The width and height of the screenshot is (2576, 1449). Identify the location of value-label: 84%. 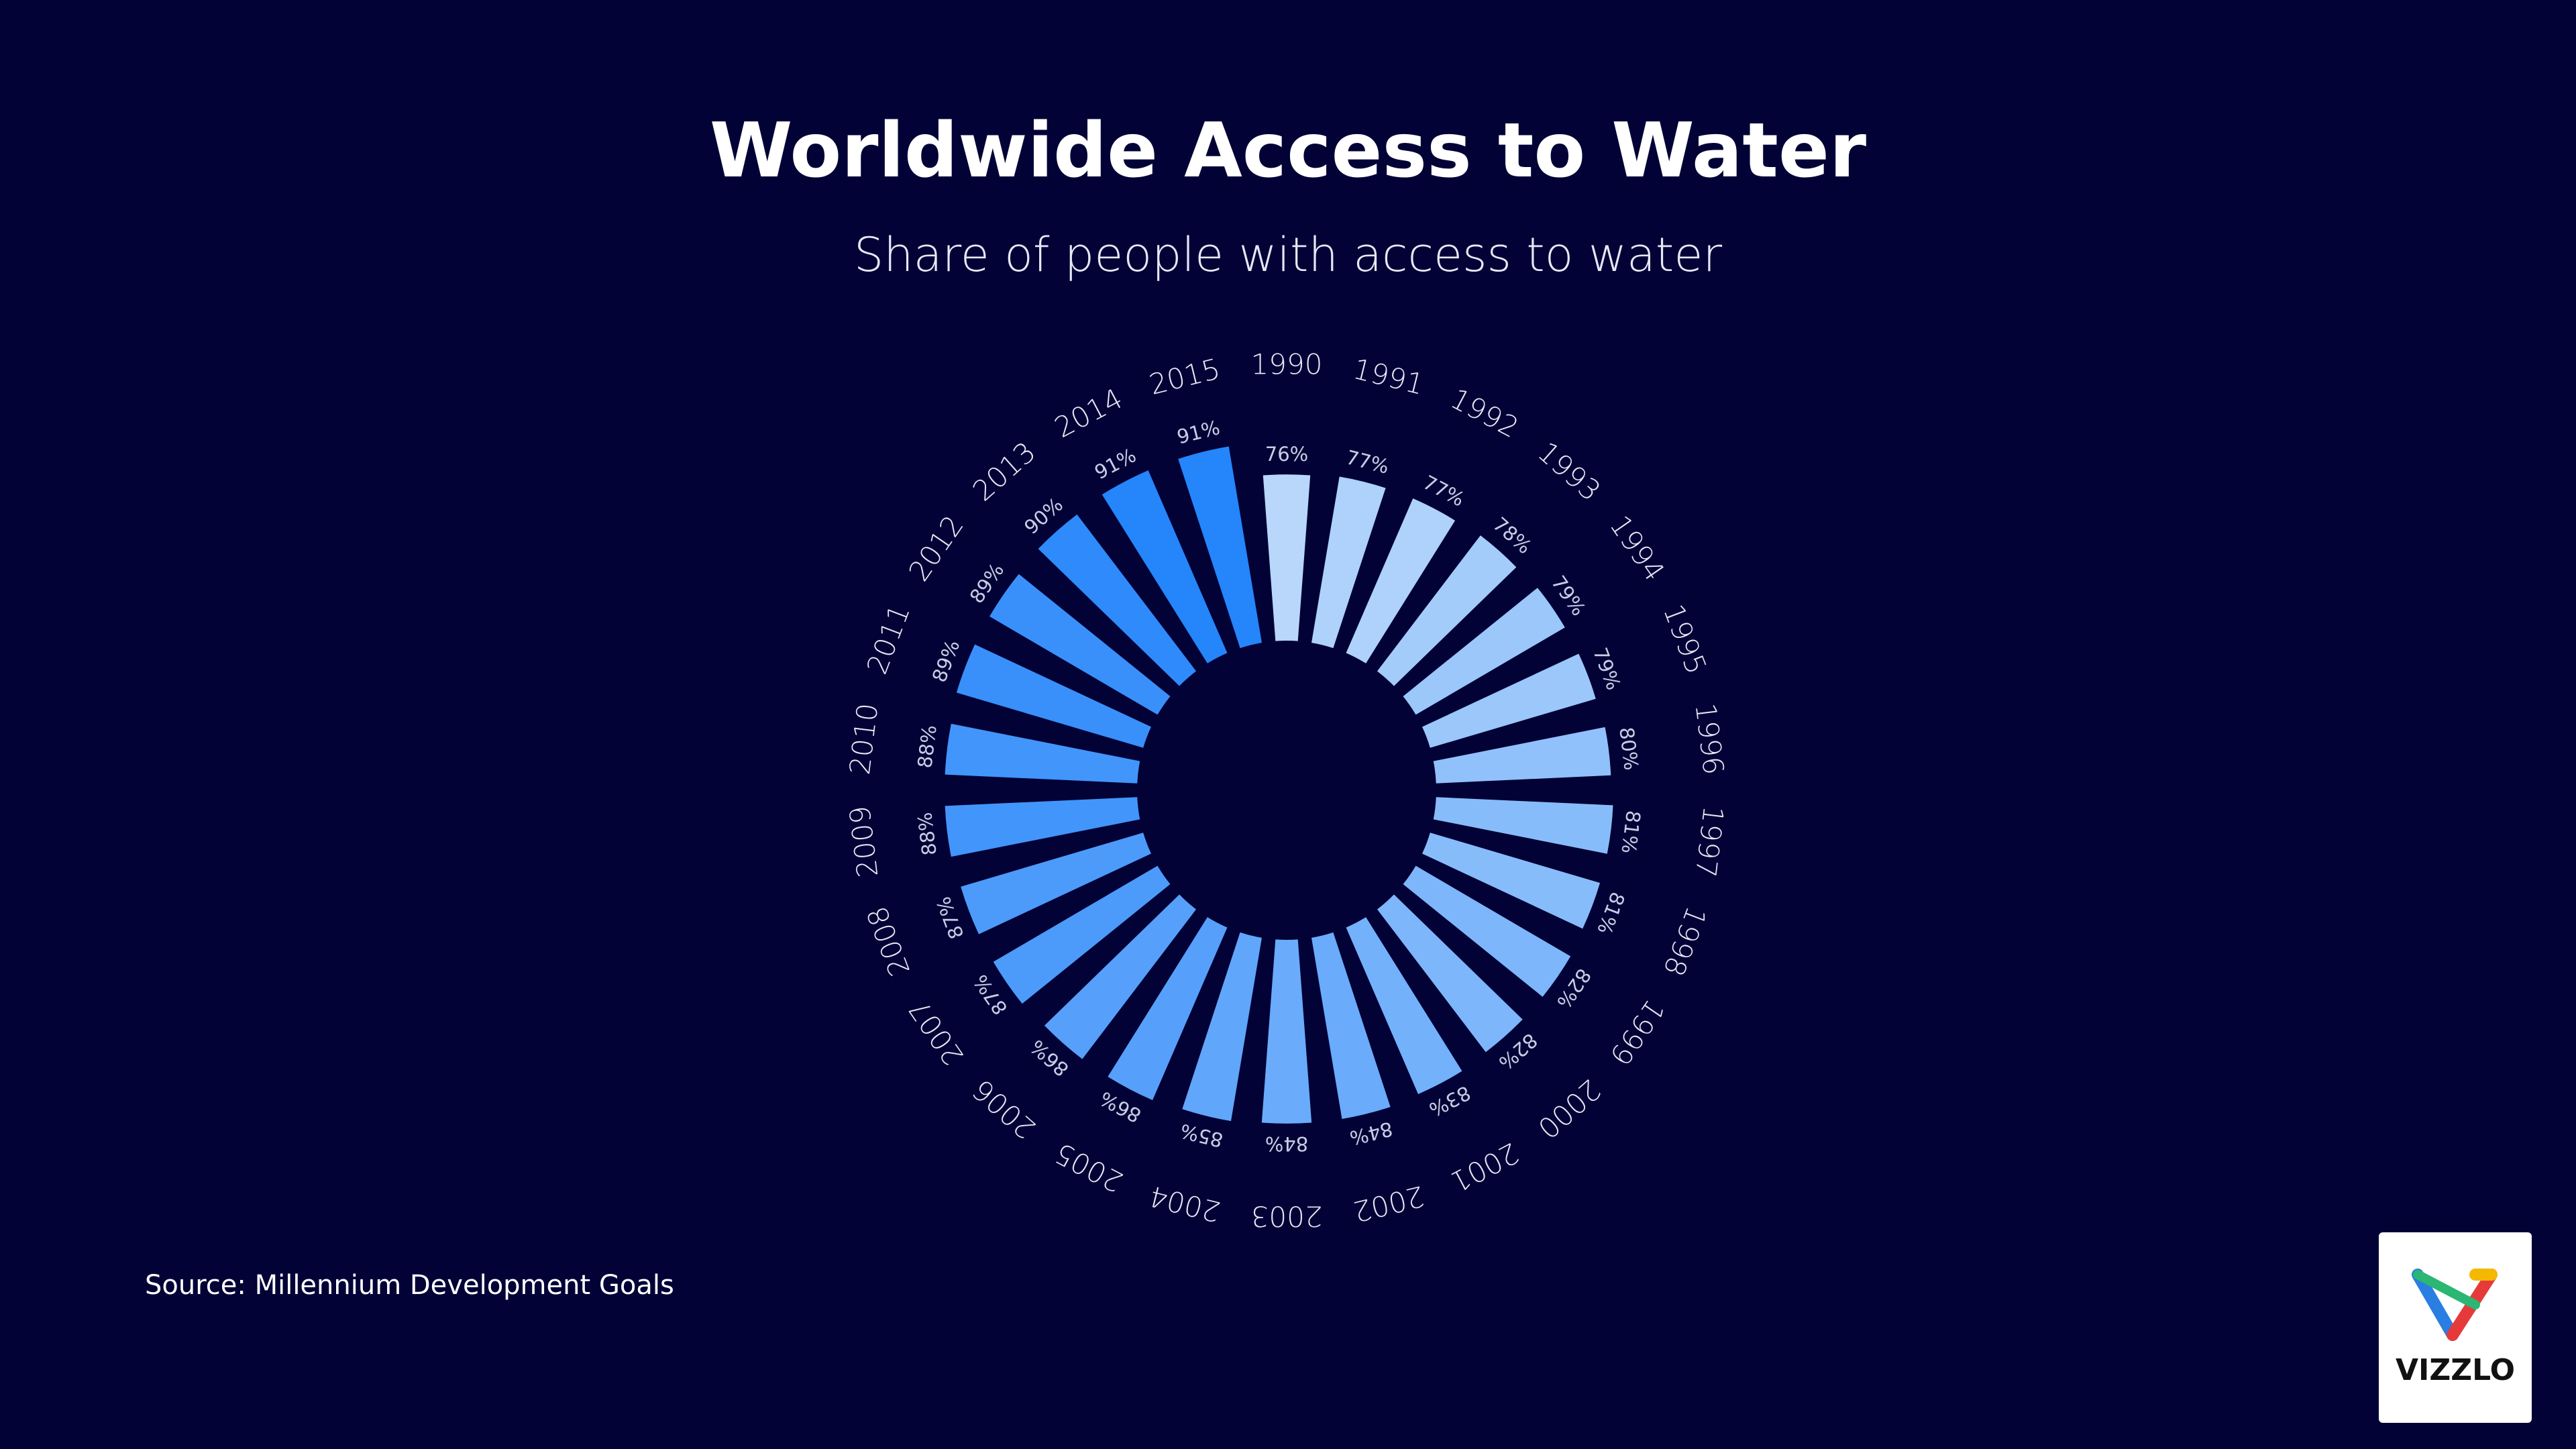
(1286, 1143).